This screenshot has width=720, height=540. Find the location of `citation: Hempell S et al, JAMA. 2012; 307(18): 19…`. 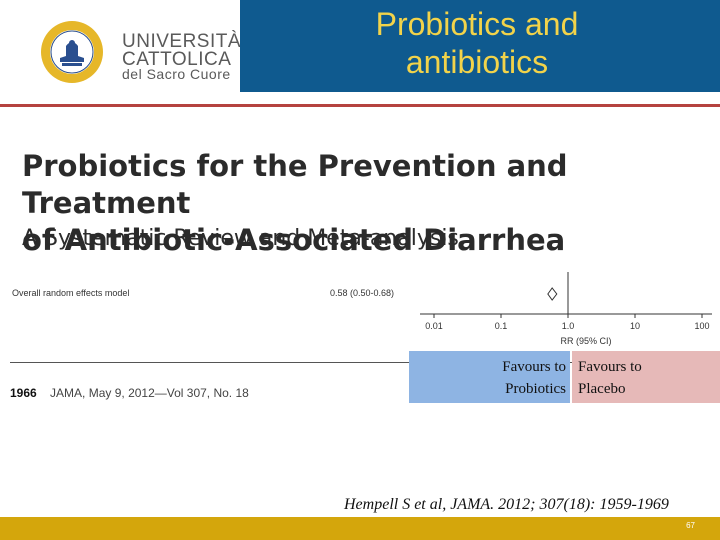

citation: Hempell S et al, JAMA. 2012; 307(18): 19… is located at coordinates (506, 504).